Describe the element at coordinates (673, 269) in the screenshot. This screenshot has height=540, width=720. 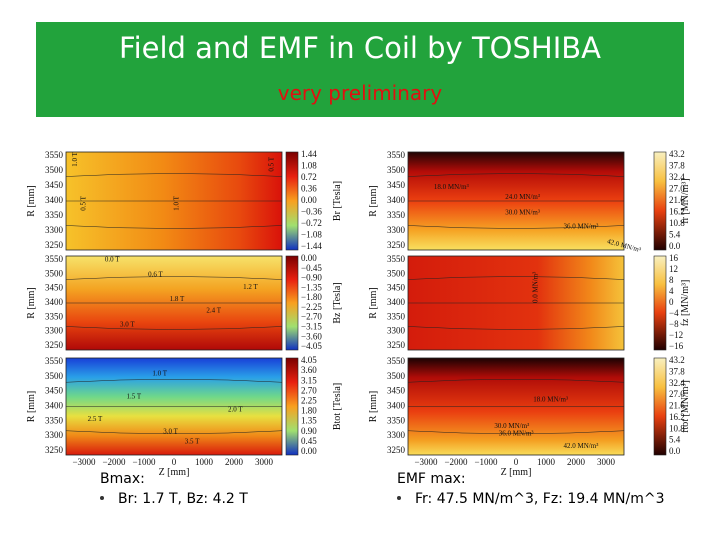
I see `colorbar-tick-label: 12` at that location.